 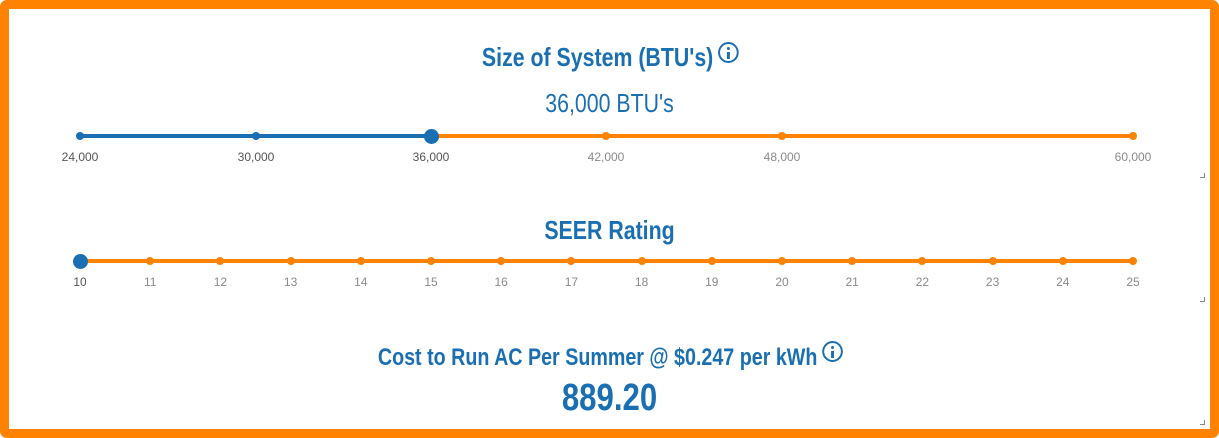 I want to click on seer-slider-track, so click(x=606, y=261).